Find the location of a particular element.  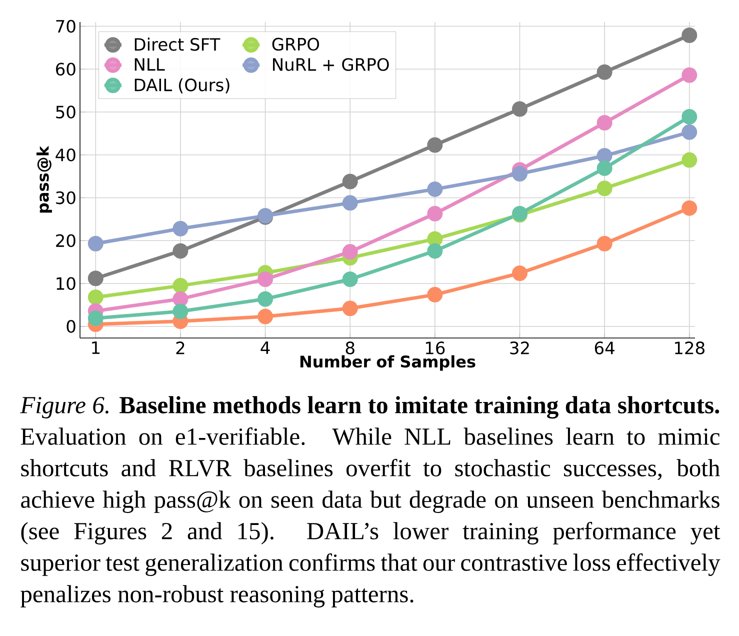

y-tick-label: 0 is located at coordinates (71, 326).